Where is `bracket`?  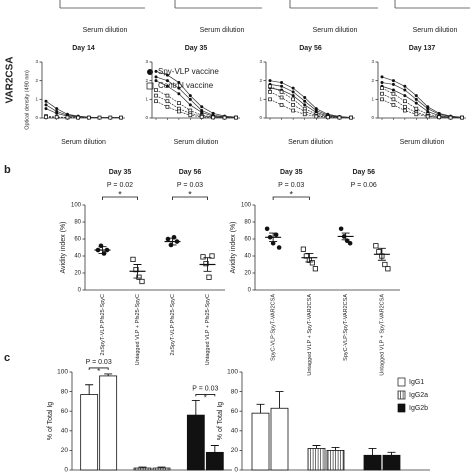 bracket is located at coordinates (98, 368).